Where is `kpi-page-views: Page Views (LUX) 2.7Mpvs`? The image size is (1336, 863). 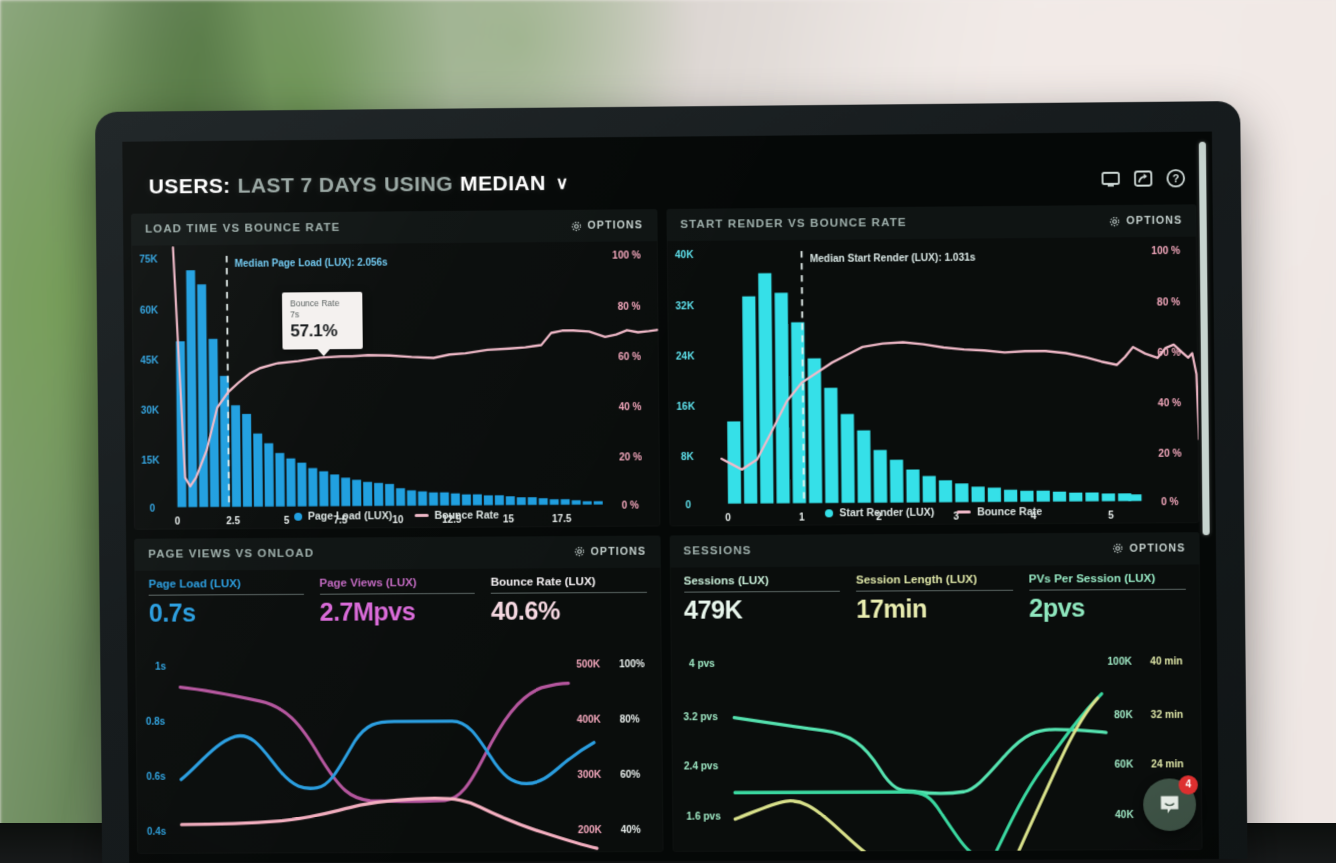
kpi-page-views: Page Views (LUX) 2.7Mpvs is located at coordinates (397, 601).